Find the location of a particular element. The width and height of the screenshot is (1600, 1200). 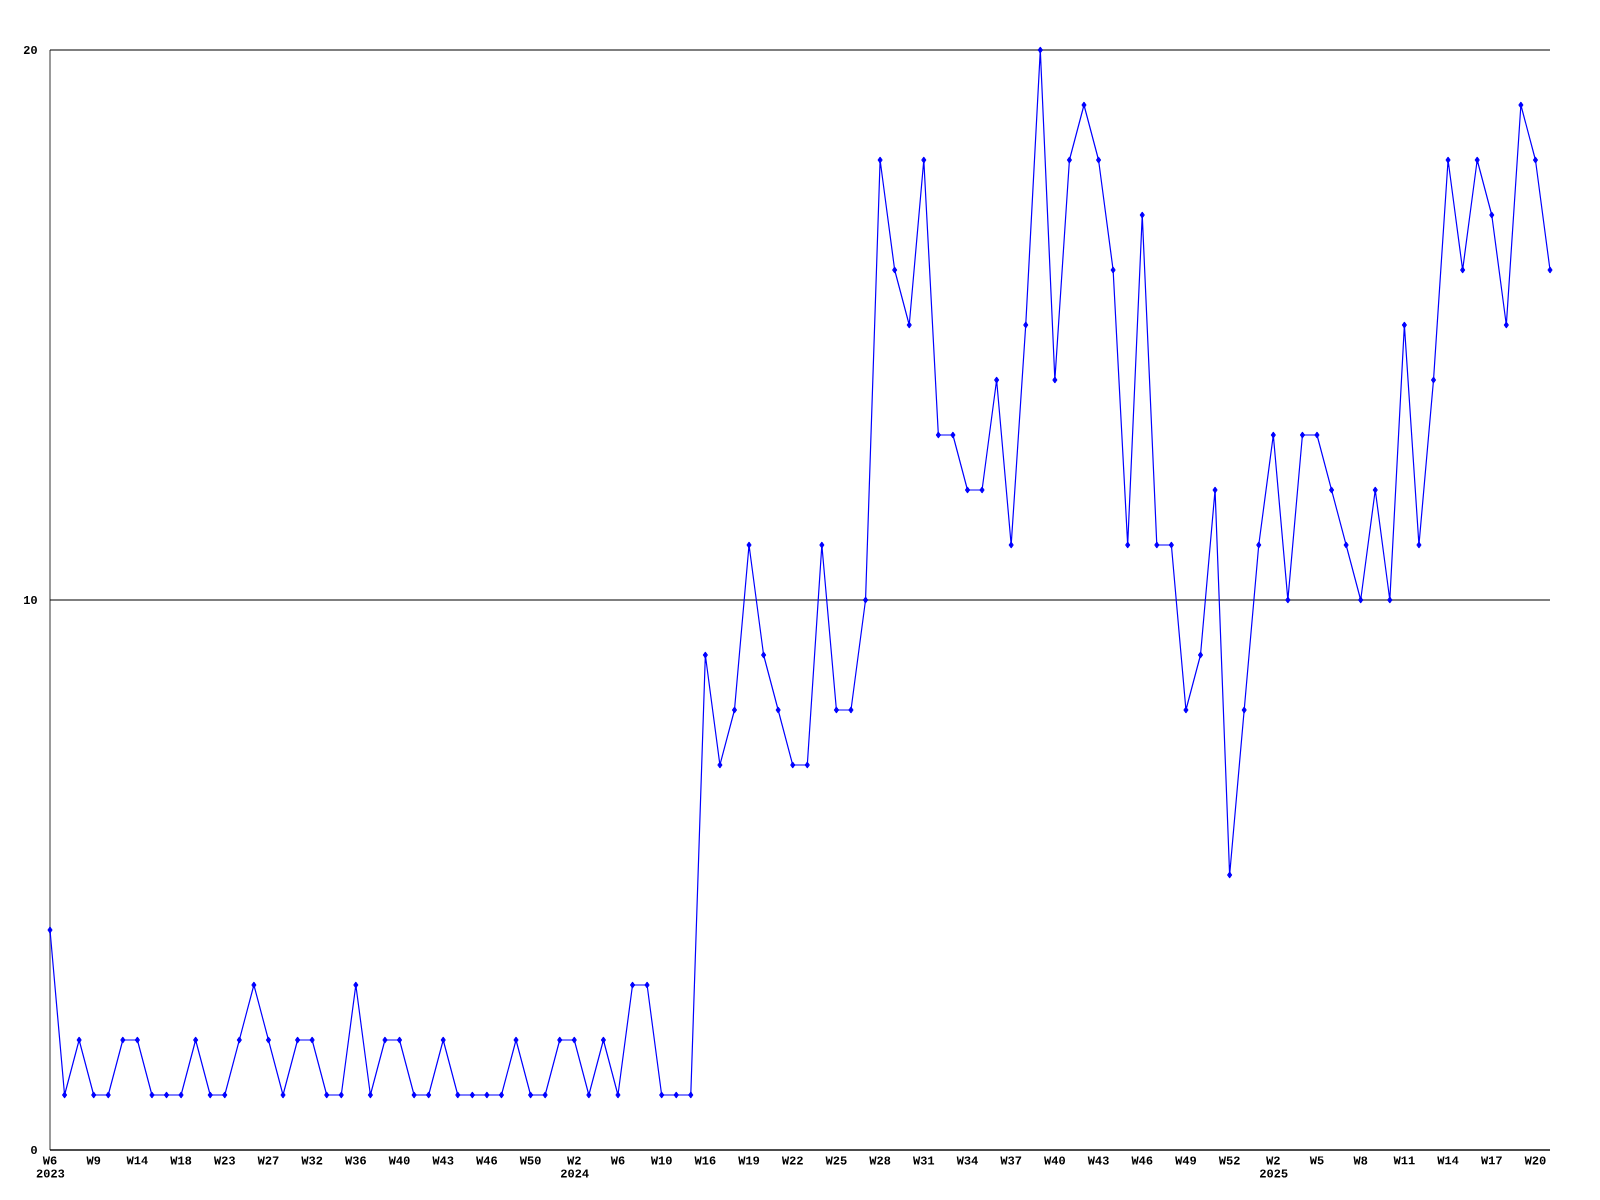

x-tick-label: W37 is located at coordinates (1011, 1160).